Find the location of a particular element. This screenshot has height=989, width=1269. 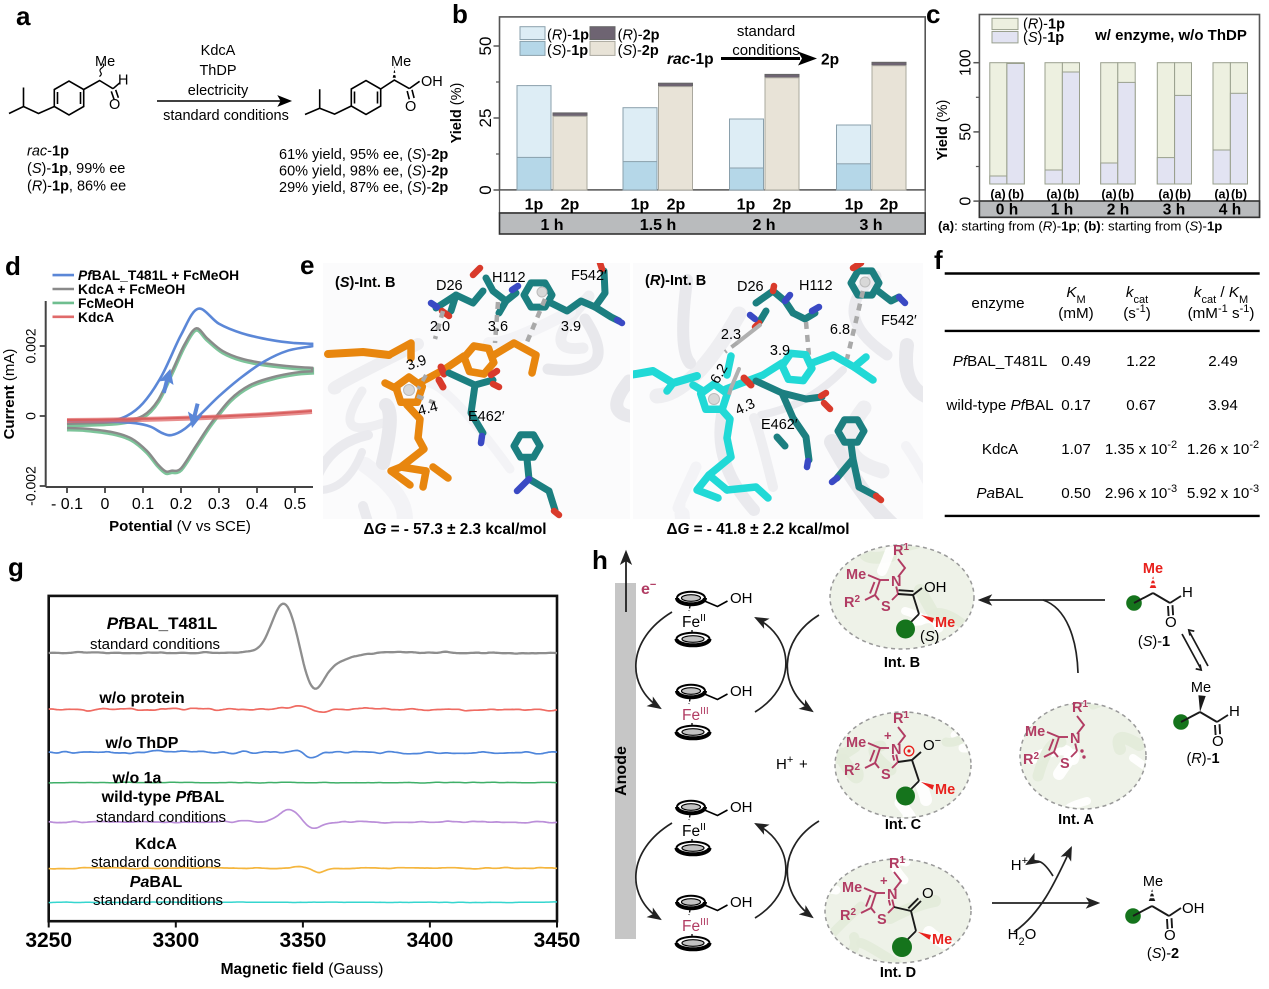

svg-text: 3400 is located at coordinates (430, 940).